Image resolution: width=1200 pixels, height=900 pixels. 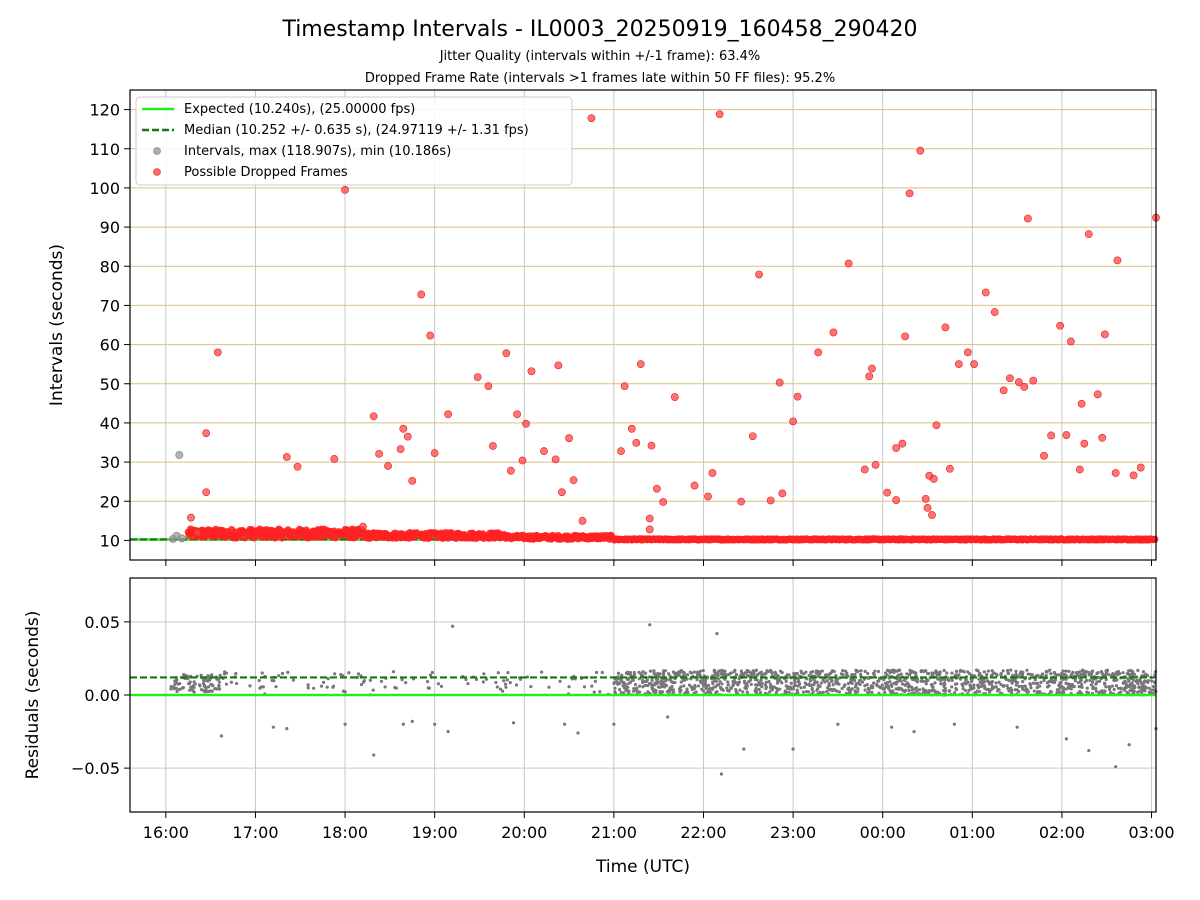 What do you see at coordinates (1062, 832) in the screenshot?
I see `x-tick-label: 02:00` at bounding box center [1062, 832].